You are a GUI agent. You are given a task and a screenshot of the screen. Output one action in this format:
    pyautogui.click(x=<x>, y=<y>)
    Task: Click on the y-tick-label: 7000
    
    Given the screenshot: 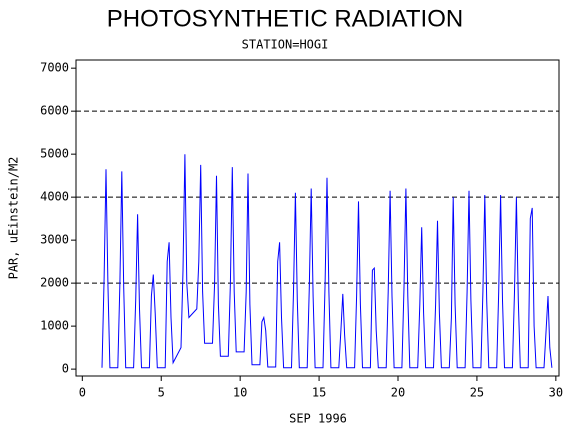 What is the action you would take?
    pyautogui.click(x=54, y=68)
    